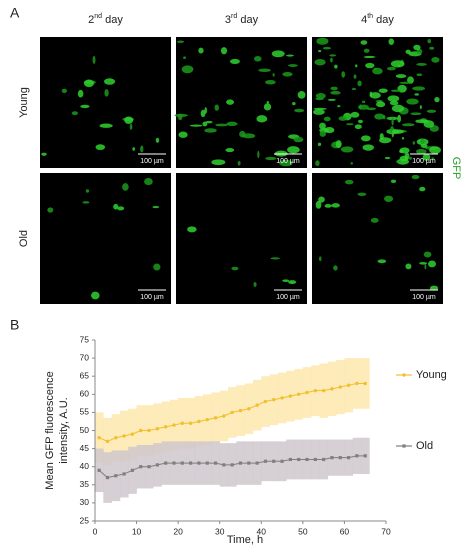 The image size is (466, 555). Describe the element at coordinates (234, 16) in the screenshot. I see `day-suffix: rd` at that location.